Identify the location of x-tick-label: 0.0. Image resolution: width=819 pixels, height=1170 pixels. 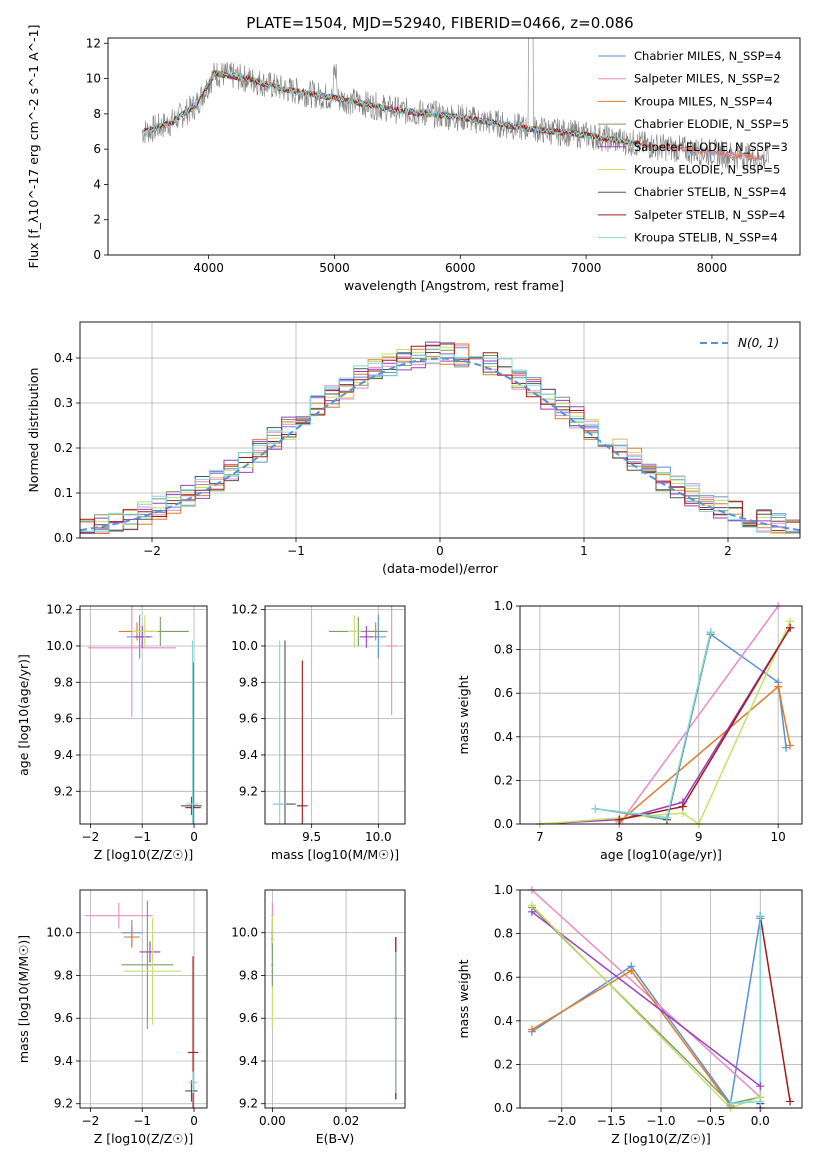
(760, 1121).